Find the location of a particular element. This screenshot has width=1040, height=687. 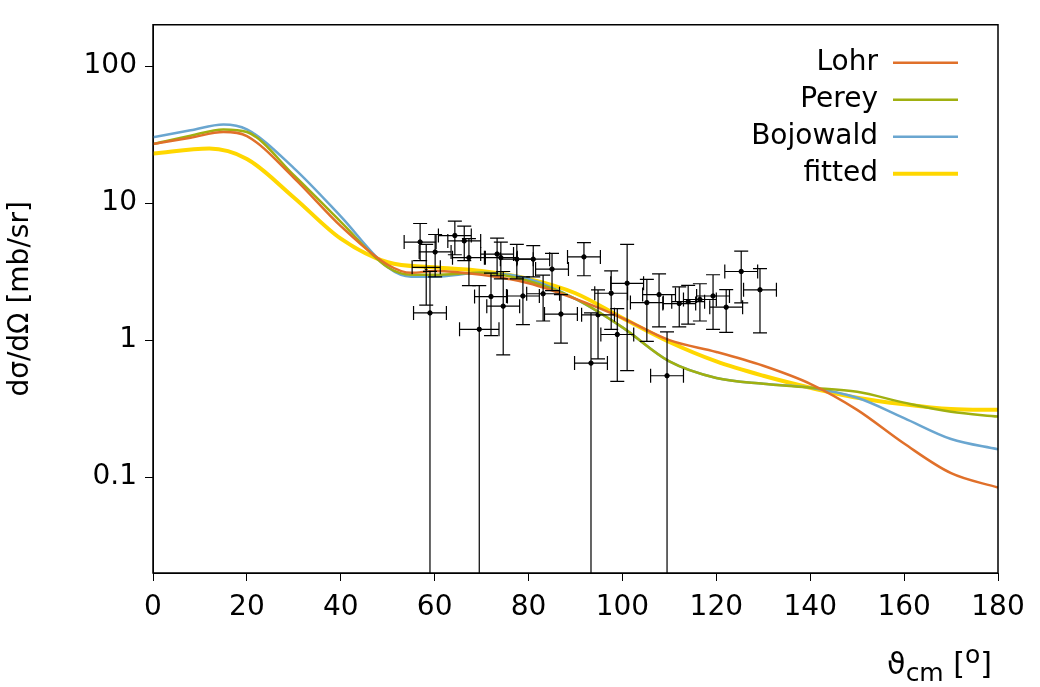

y-tick-label: 100 is located at coordinates (110, 64).